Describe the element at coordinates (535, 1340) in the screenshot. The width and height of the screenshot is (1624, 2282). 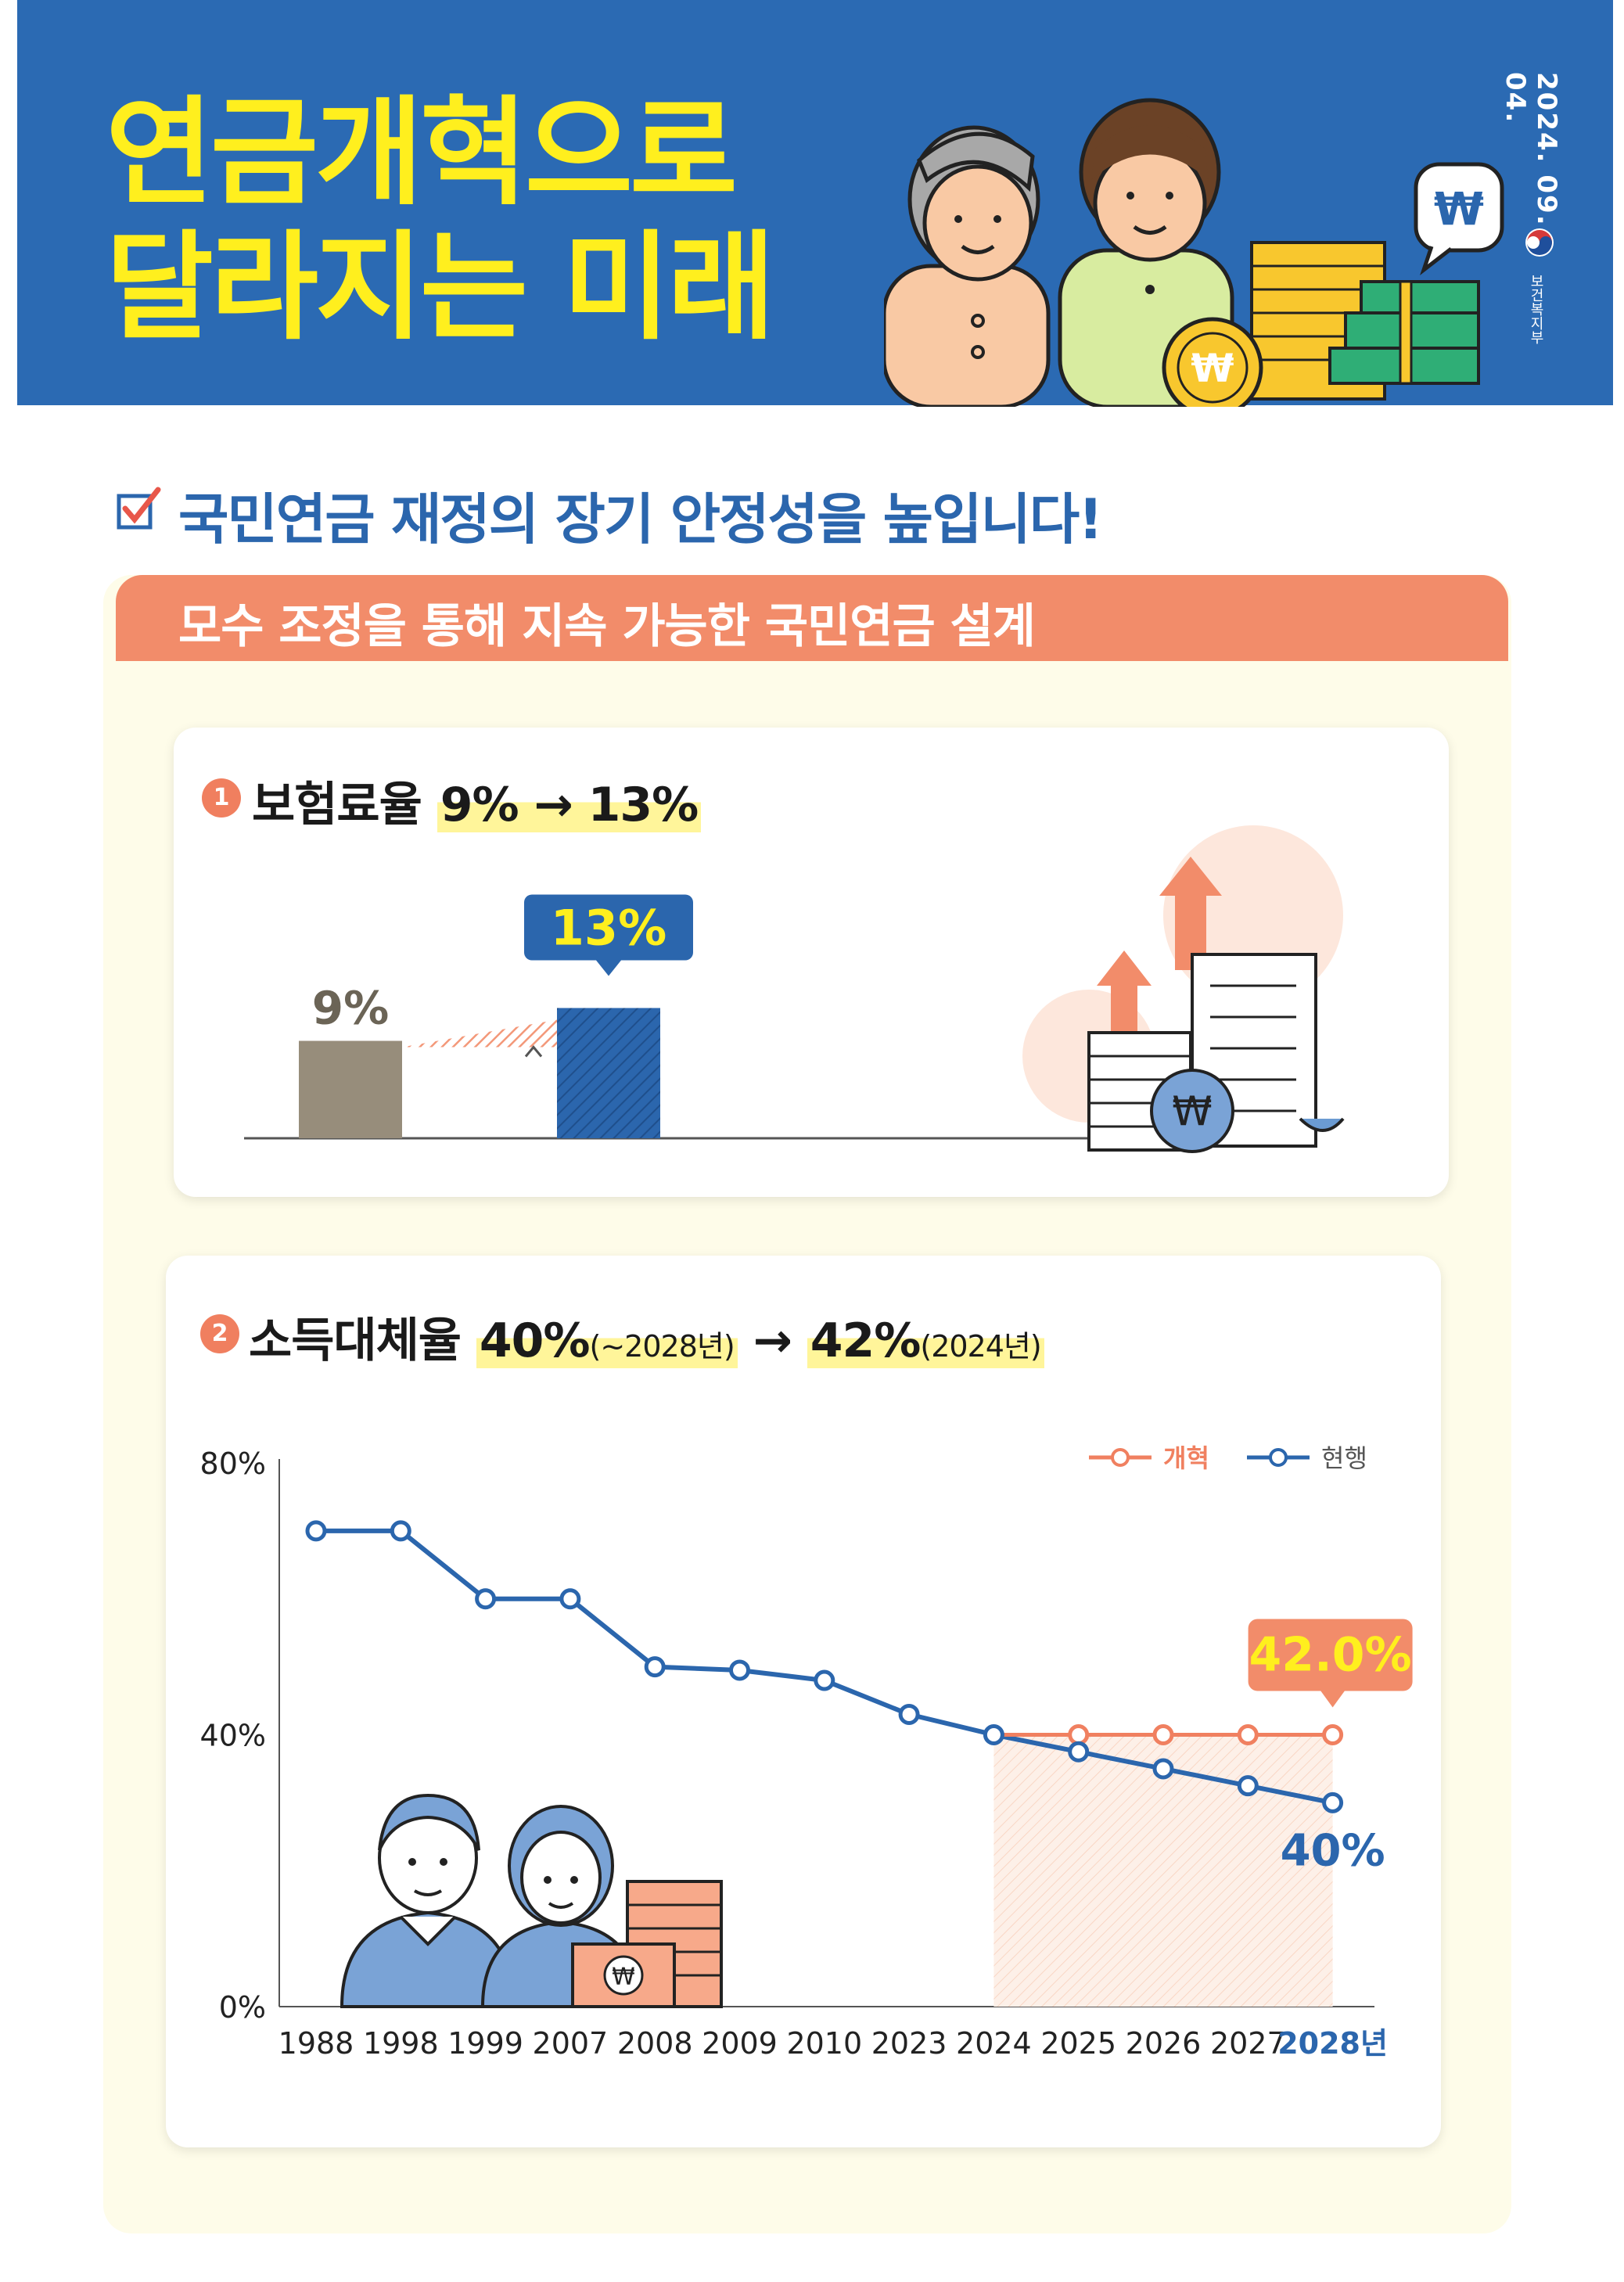
I see `section2-from: 40%` at that location.